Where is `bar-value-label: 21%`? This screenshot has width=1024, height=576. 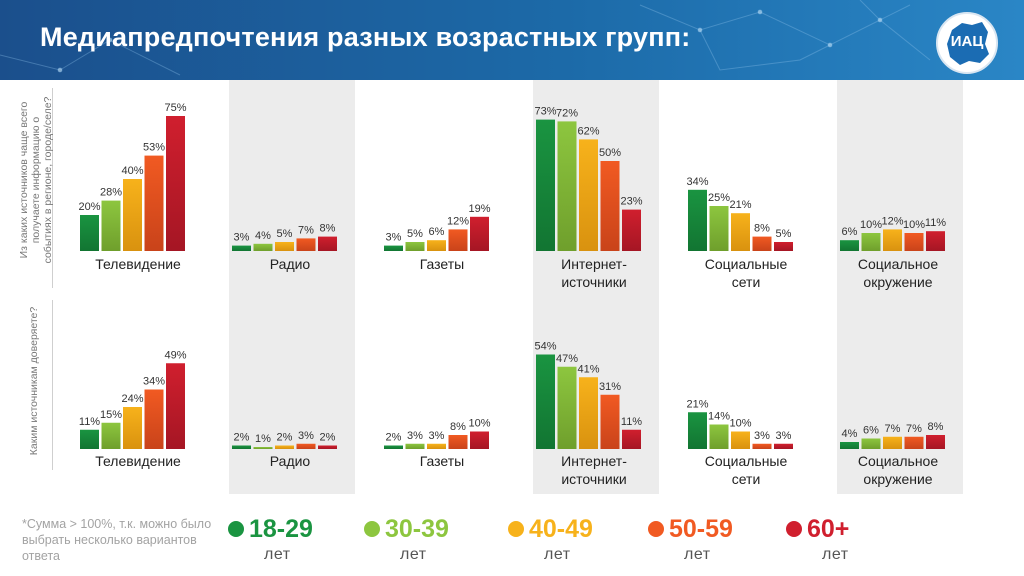
bar-value-label: 21% is located at coordinates (697, 404).